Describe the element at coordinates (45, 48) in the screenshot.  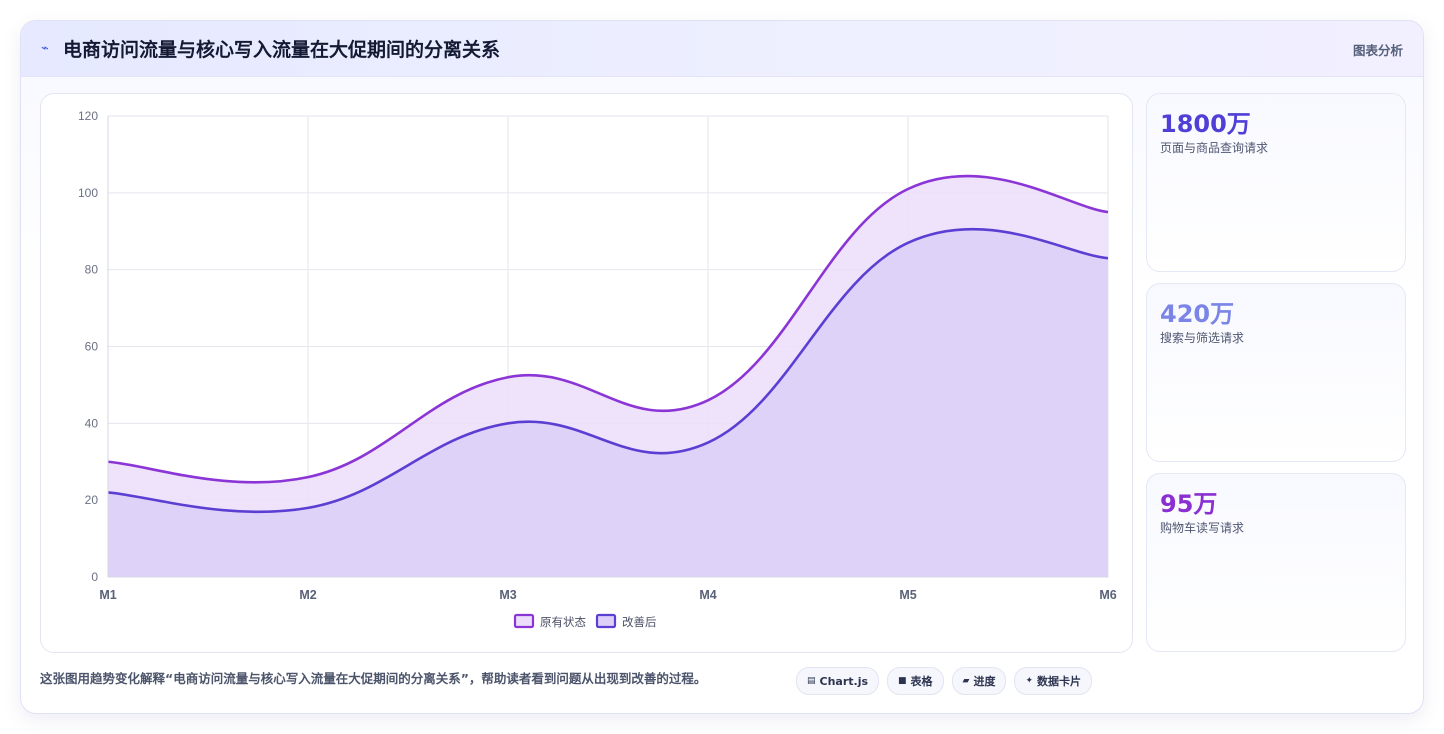
I see `trend-icon: ⌁` at that location.